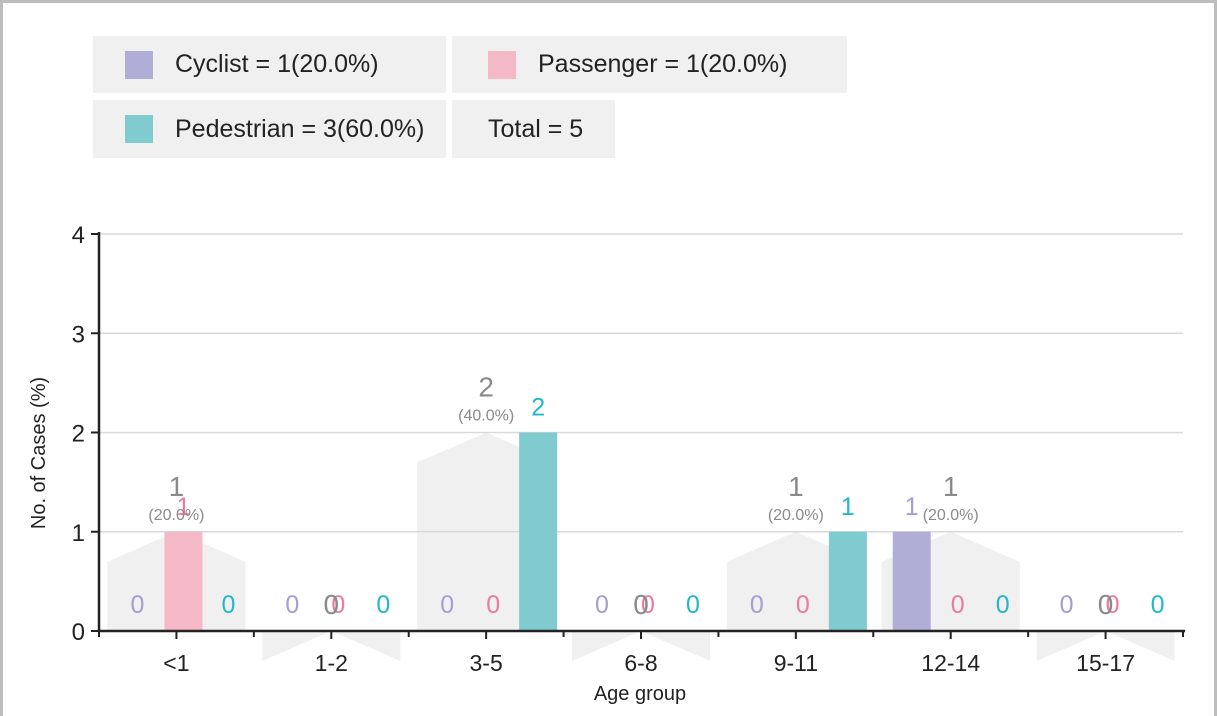 The width and height of the screenshot is (1217, 716). Describe the element at coordinates (796, 663) in the screenshot. I see `x-tick-label: 9-11` at that location.